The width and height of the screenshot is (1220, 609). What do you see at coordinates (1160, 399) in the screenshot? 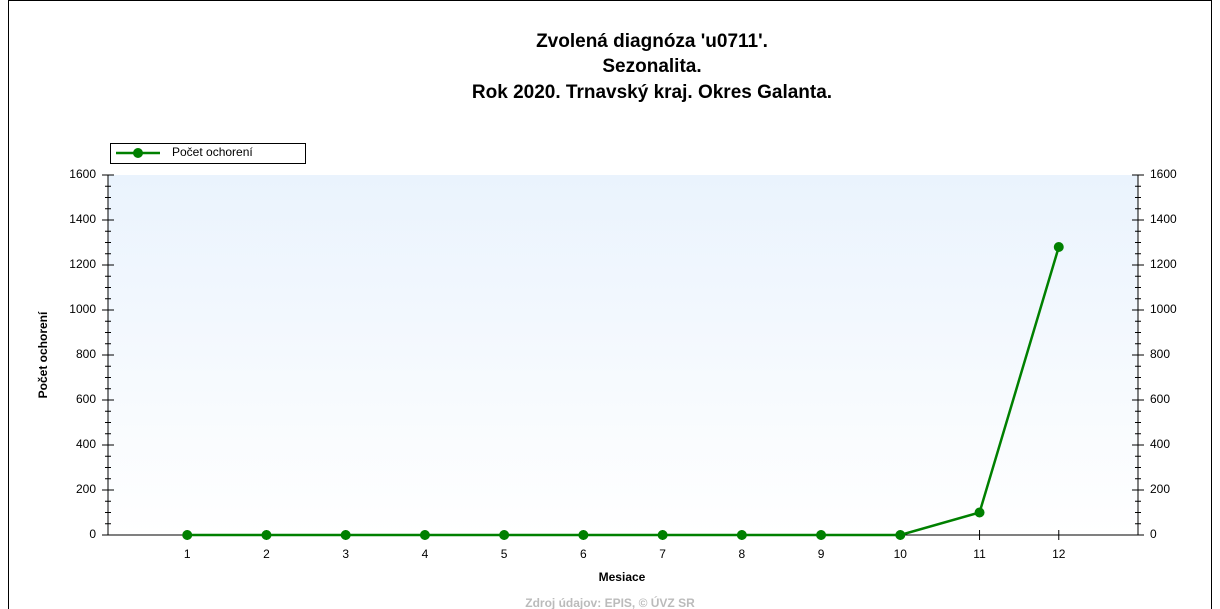
I see `y2-tick-label: 600` at bounding box center [1160, 399].